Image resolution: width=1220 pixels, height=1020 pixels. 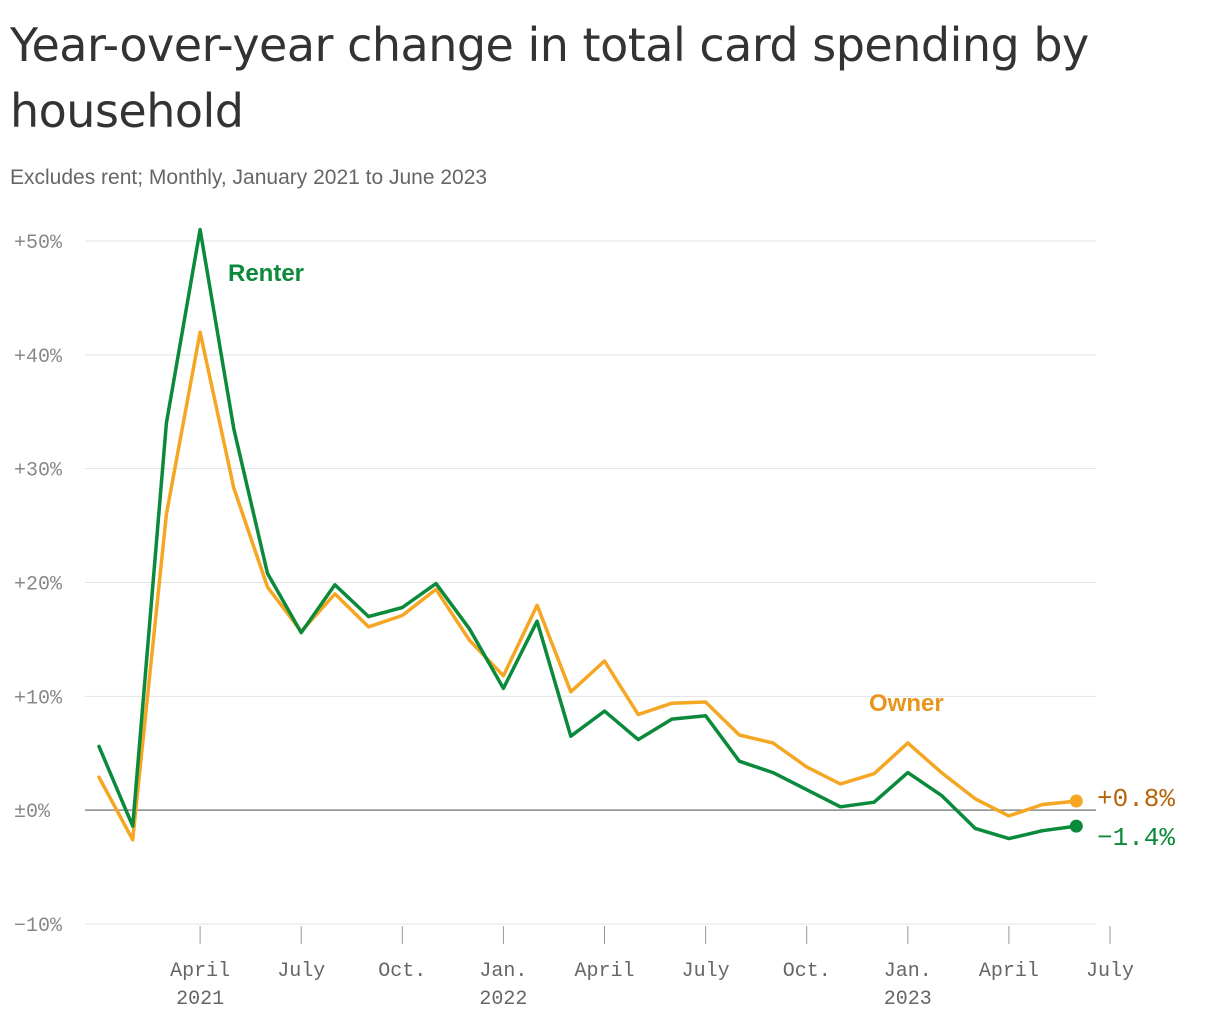 What do you see at coordinates (38, 926) in the screenshot?
I see `y-tick-label: −10%` at bounding box center [38, 926].